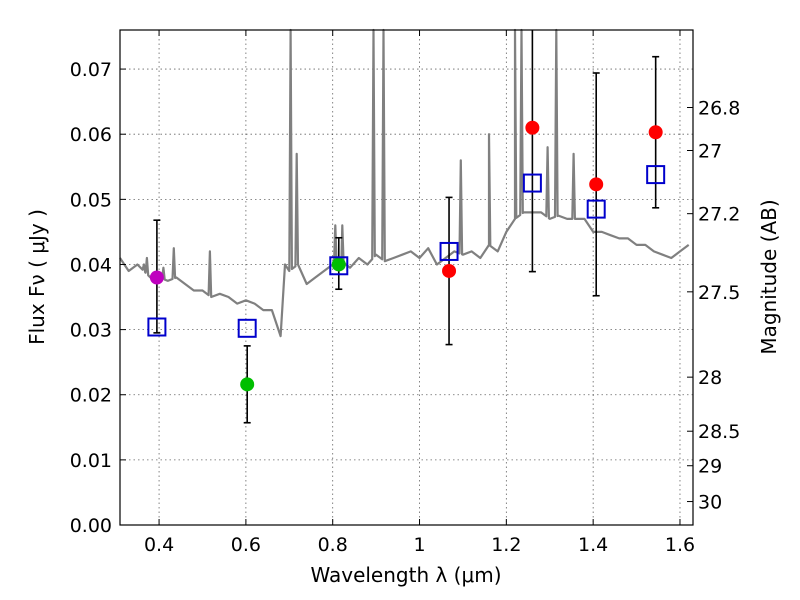 This screenshot has width=800, height=600. Describe the element at coordinates (91, 200) in the screenshot. I see `y-tick-label: 0.05` at that location.